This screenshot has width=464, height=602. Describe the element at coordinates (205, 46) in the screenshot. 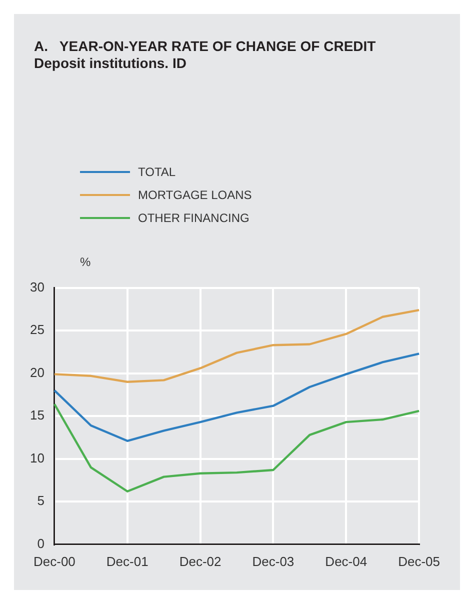

I see `chart-title: A. YEAR-ON-YEAR RATE OF CHANGE OF CREDIT` at that location.